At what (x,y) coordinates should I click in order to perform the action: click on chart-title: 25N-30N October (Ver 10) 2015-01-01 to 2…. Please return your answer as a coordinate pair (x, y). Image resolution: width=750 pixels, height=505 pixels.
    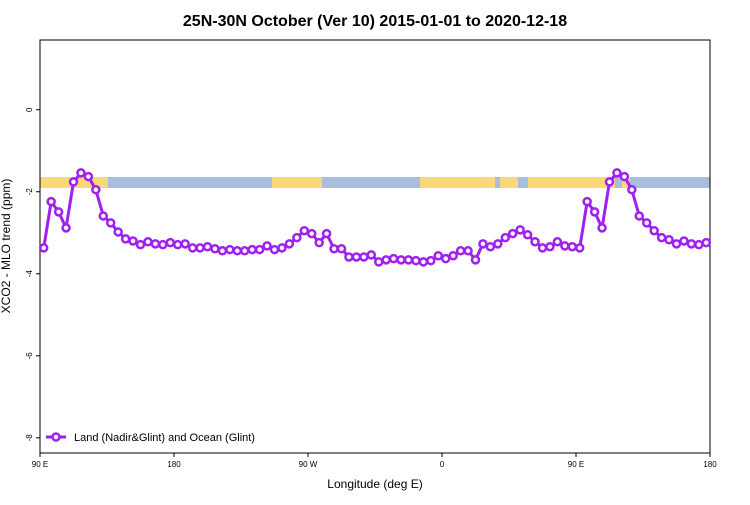
    Looking at the image, I should click on (375, 21).